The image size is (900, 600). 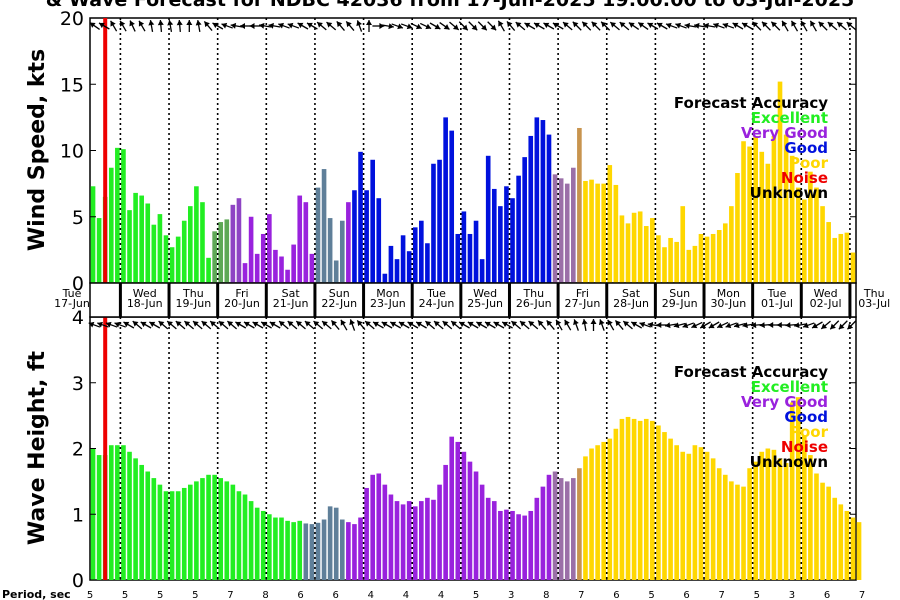 I want to click on day-date: 22-Jun, so click(x=339, y=303).